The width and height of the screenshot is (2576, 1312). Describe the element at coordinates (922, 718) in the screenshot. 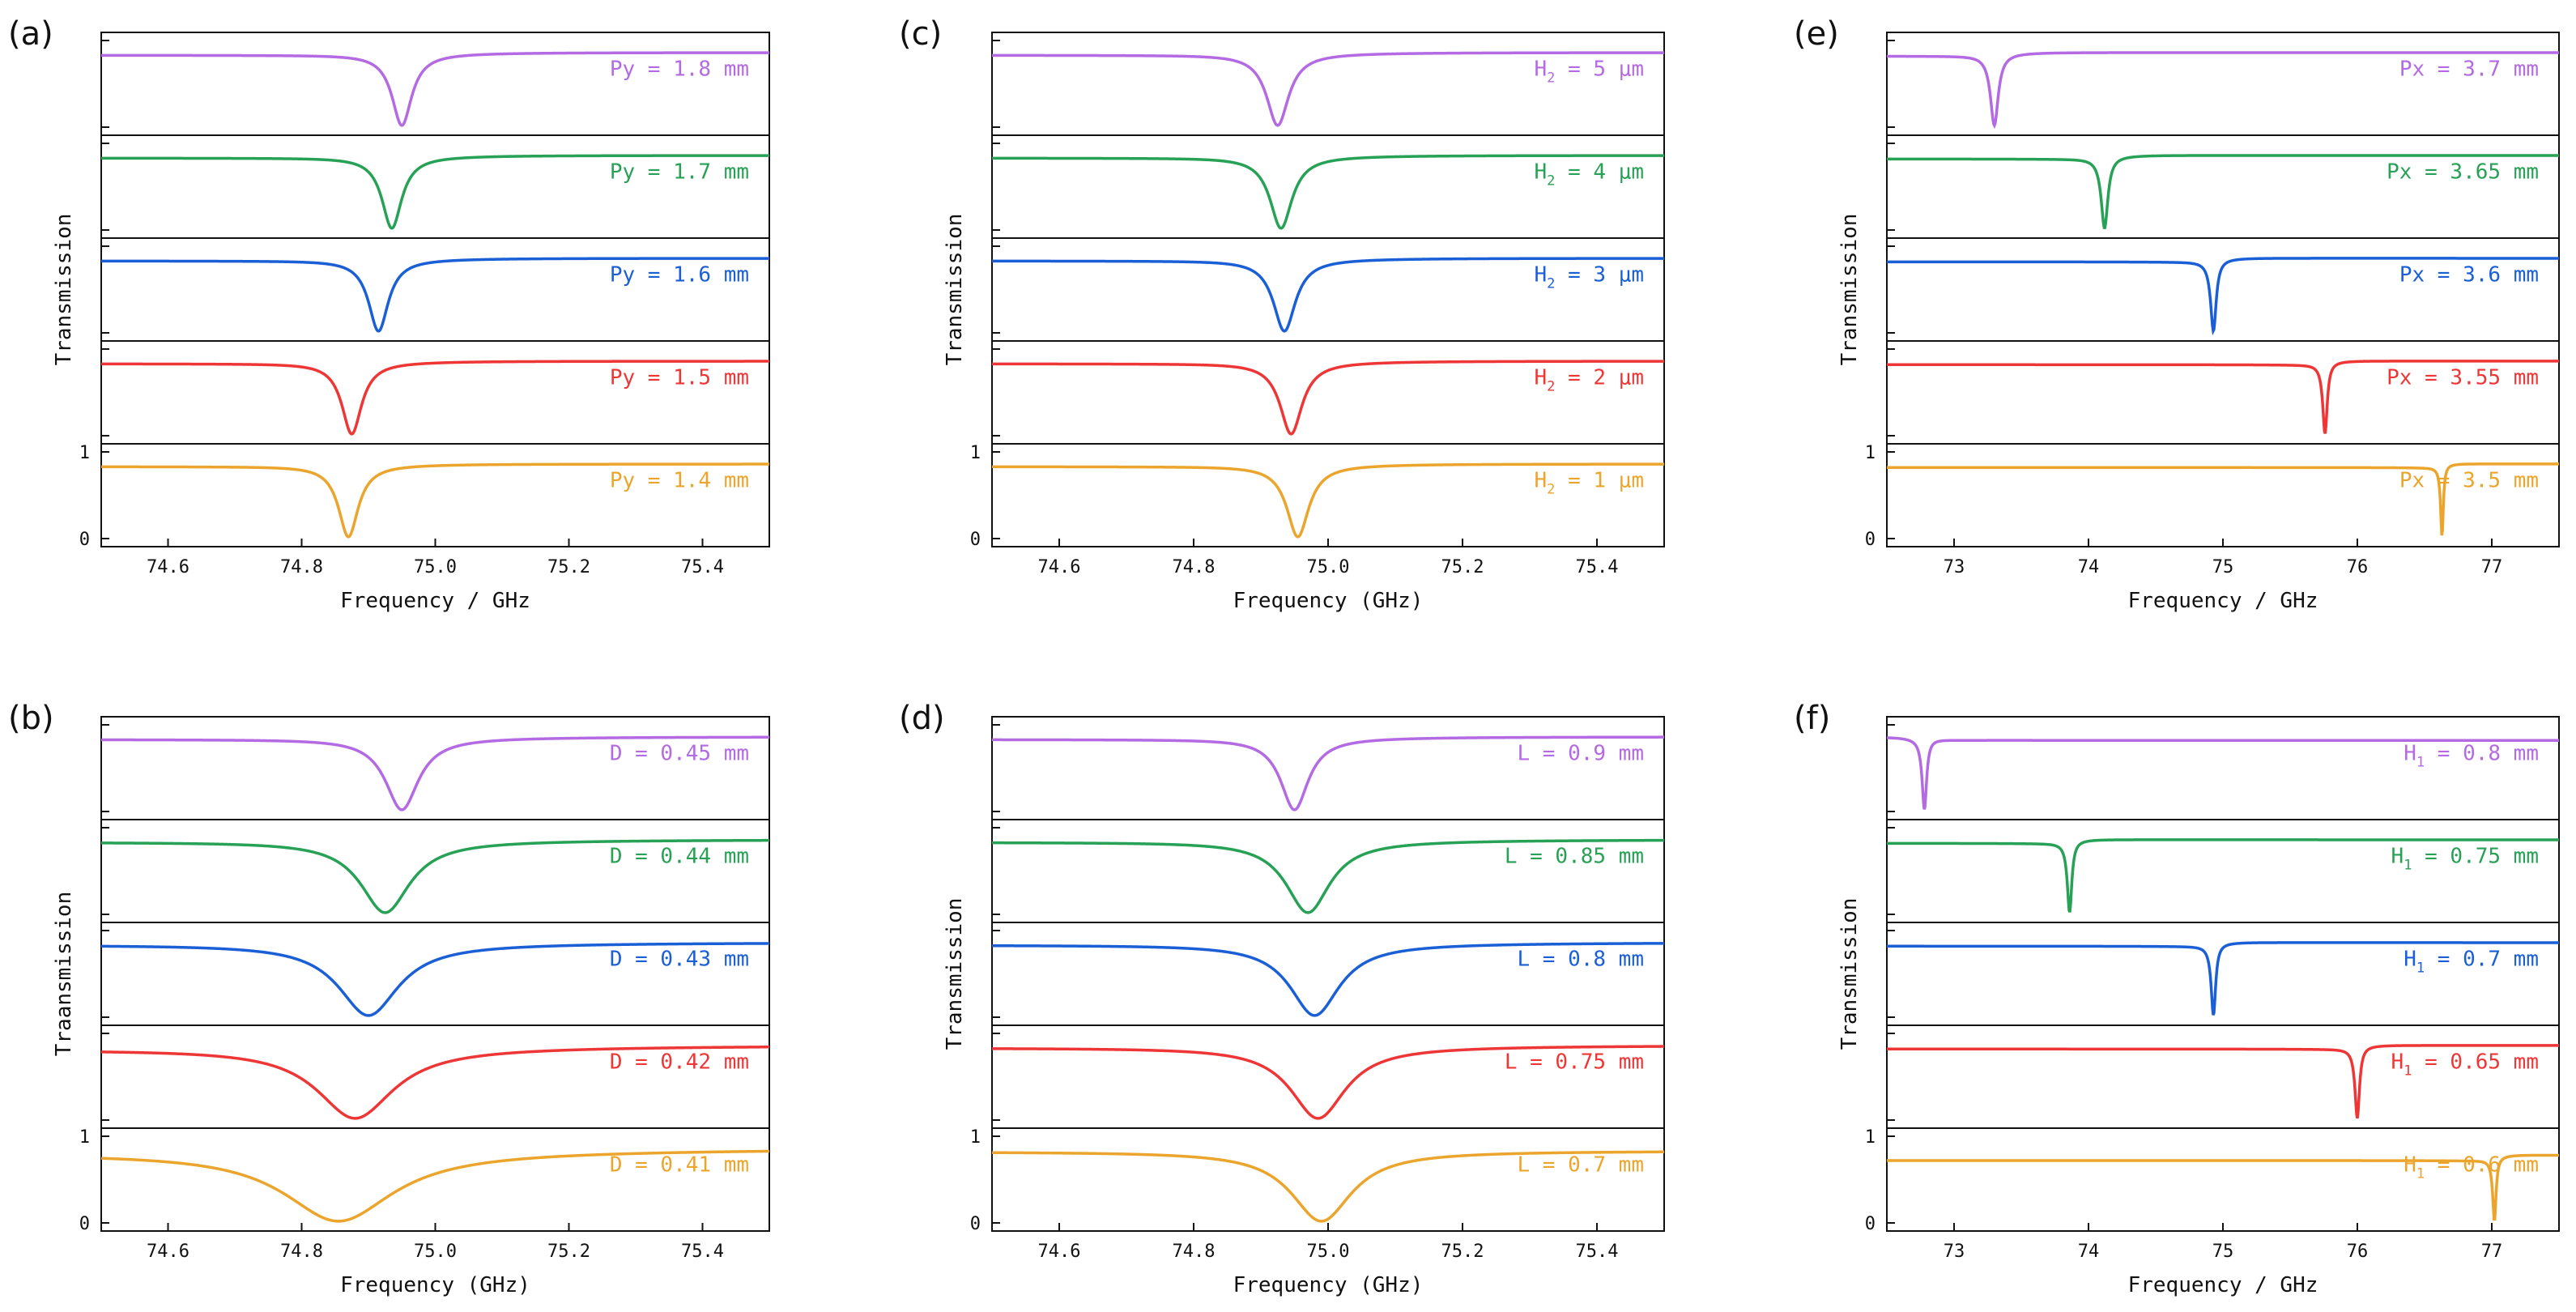

I see `panel-label: (d)` at that location.